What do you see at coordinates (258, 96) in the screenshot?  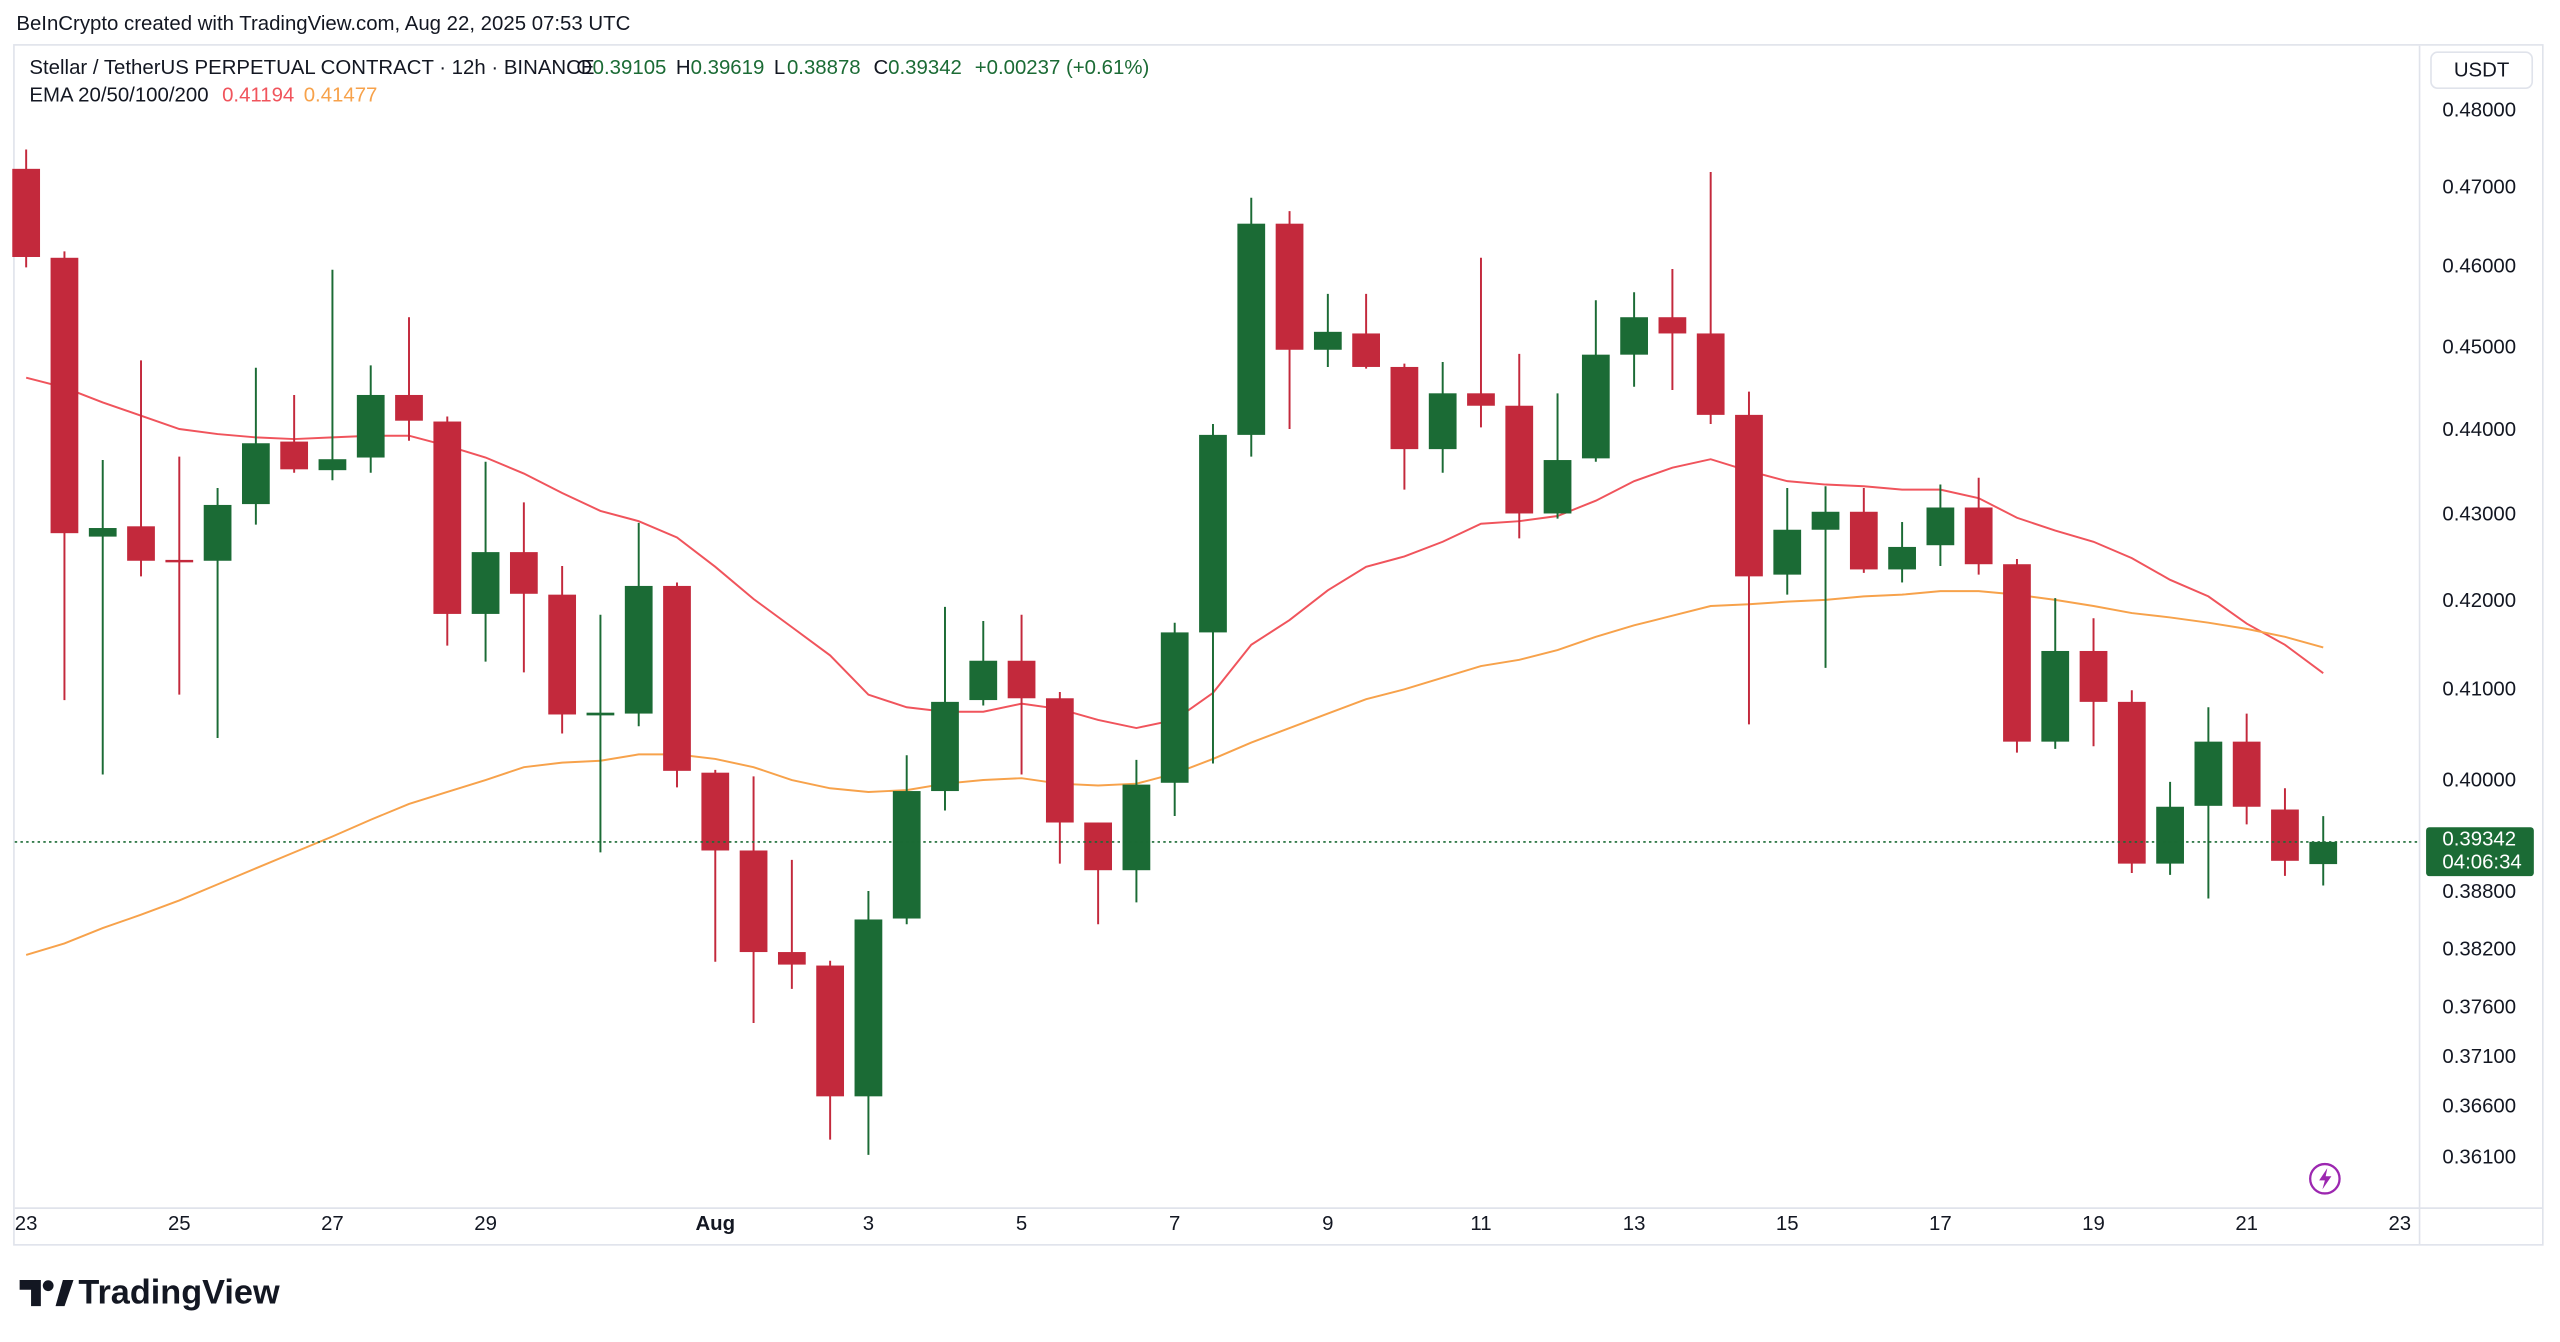 I see `indicator-value: 0.41194` at bounding box center [258, 96].